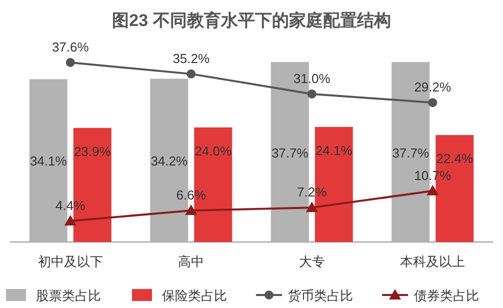 This screenshot has width=503, height=308. Describe the element at coordinates (49, 160) in the screenshot. I see `data-label: 34.1%` at that location.